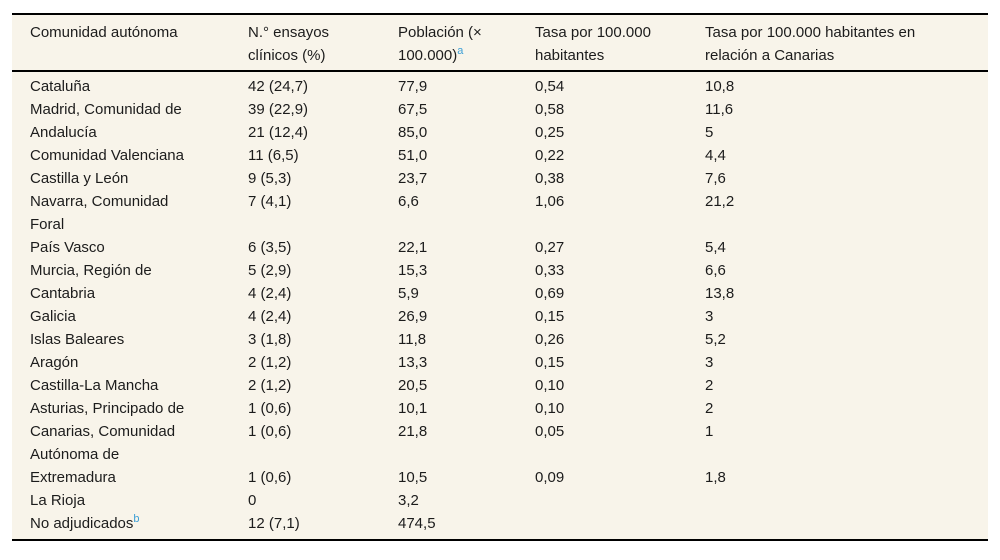  I want to click on cell-value: 0,26, so click(550, 339).